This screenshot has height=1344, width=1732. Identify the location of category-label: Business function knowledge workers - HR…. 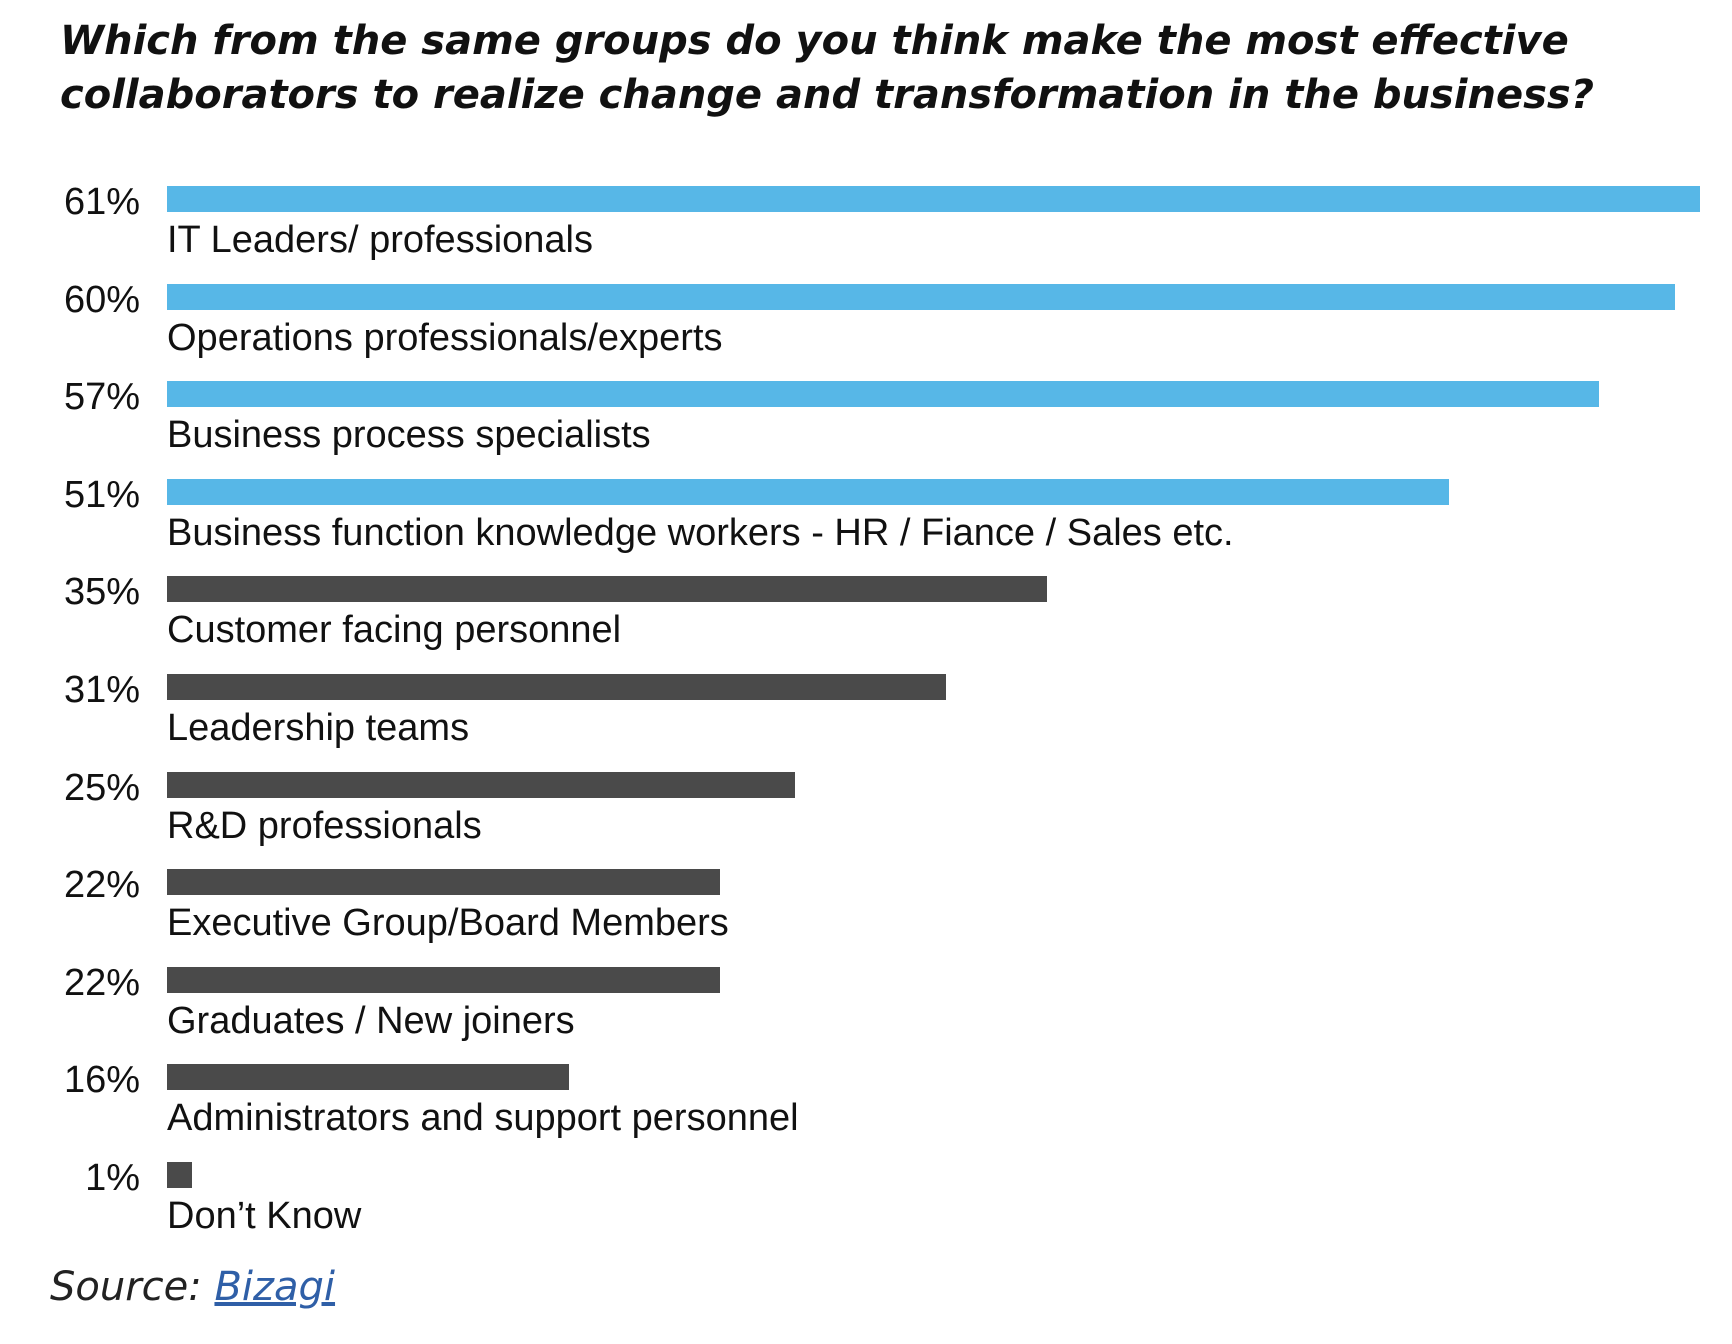
(700, 533).